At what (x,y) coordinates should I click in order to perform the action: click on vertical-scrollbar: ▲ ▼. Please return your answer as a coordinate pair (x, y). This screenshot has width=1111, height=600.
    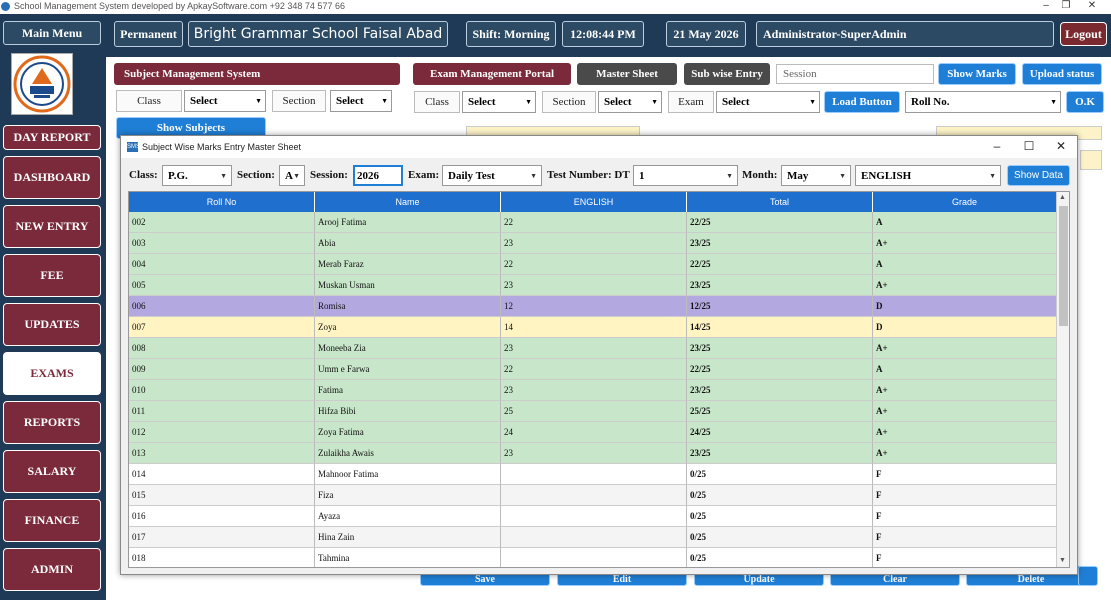
    Looking at the image, I should click on (1062, 379).